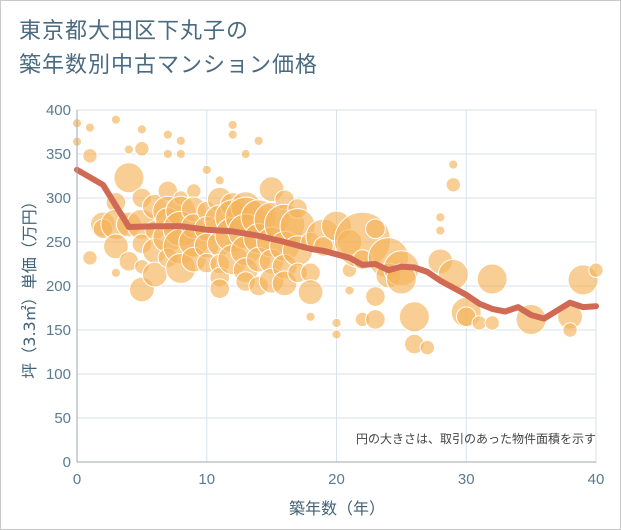 This screenshot has height=530, width=621. What do you see at coordinates (58, 242) in the screenshot?
I see `y-tick-label: 250` at bounding box center [58, 242].